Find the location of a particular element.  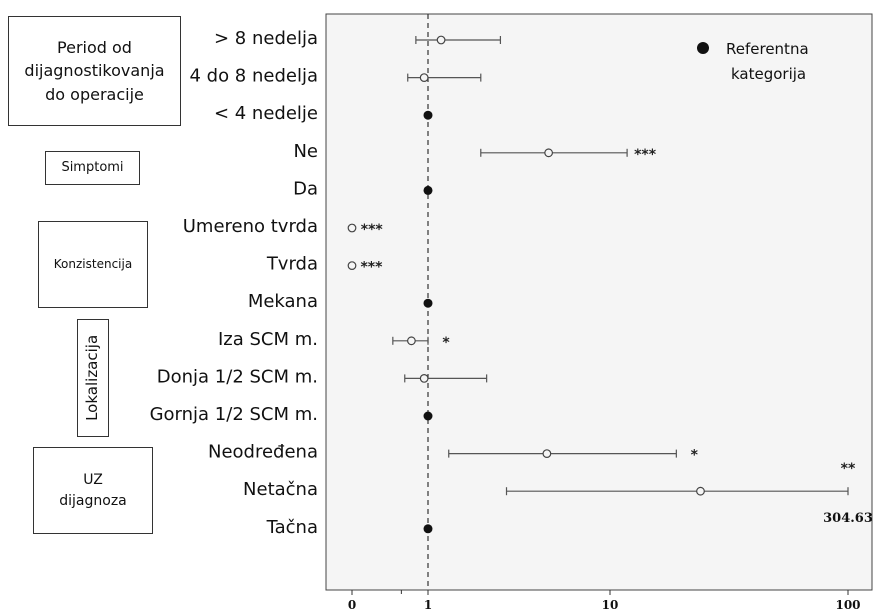

row-label: Mekana is located at coordinates (283, 301).